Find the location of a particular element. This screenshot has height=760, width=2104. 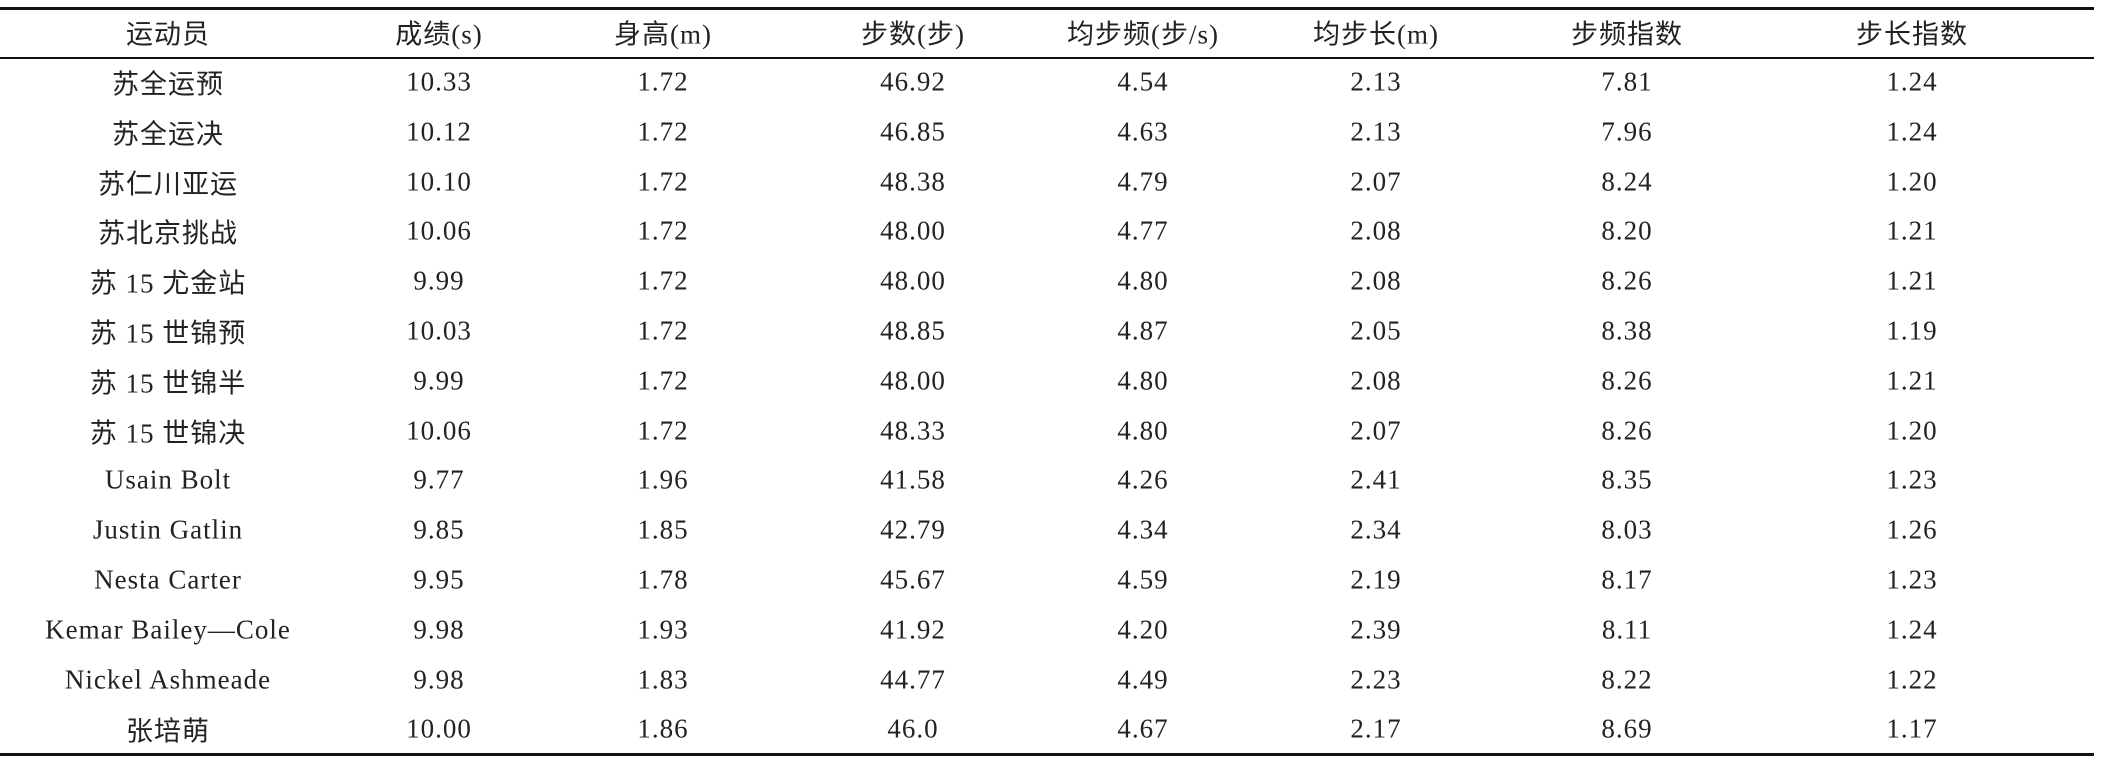

table-cell: 7.81 is located at coordinates (1627, 81).